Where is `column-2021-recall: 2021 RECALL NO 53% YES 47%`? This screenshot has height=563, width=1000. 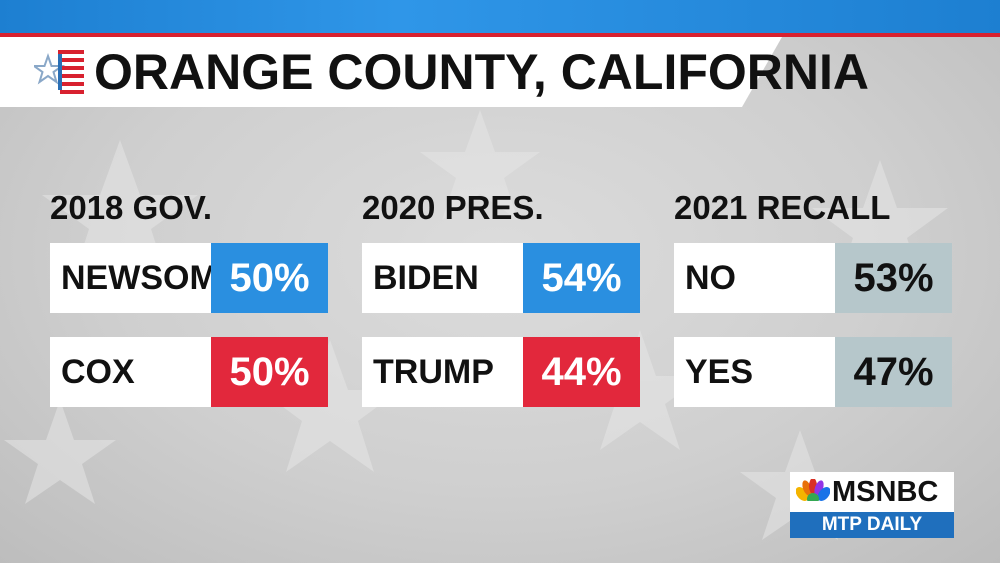 column-2021-recall: 2021 RECALL NO 53% YES 47% is located at coordinates (813, 296).